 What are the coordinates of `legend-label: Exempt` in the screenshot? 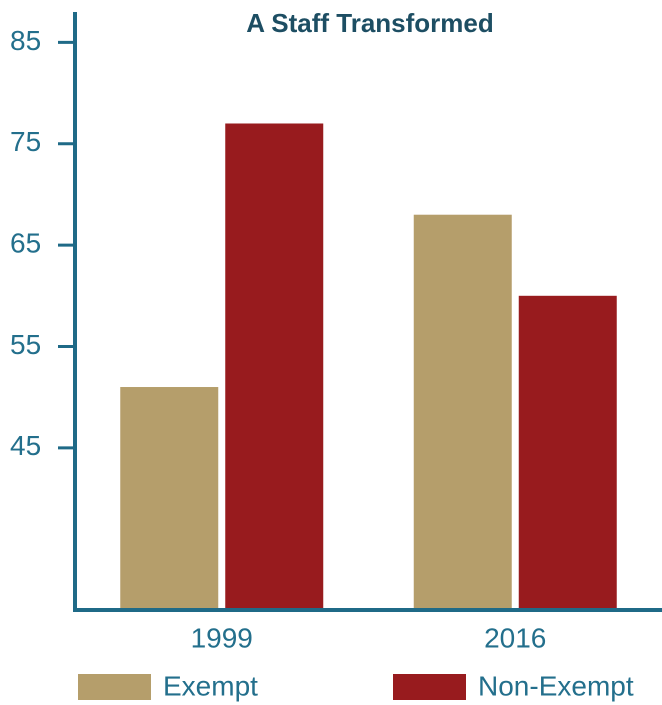 It's located at (210, 685).